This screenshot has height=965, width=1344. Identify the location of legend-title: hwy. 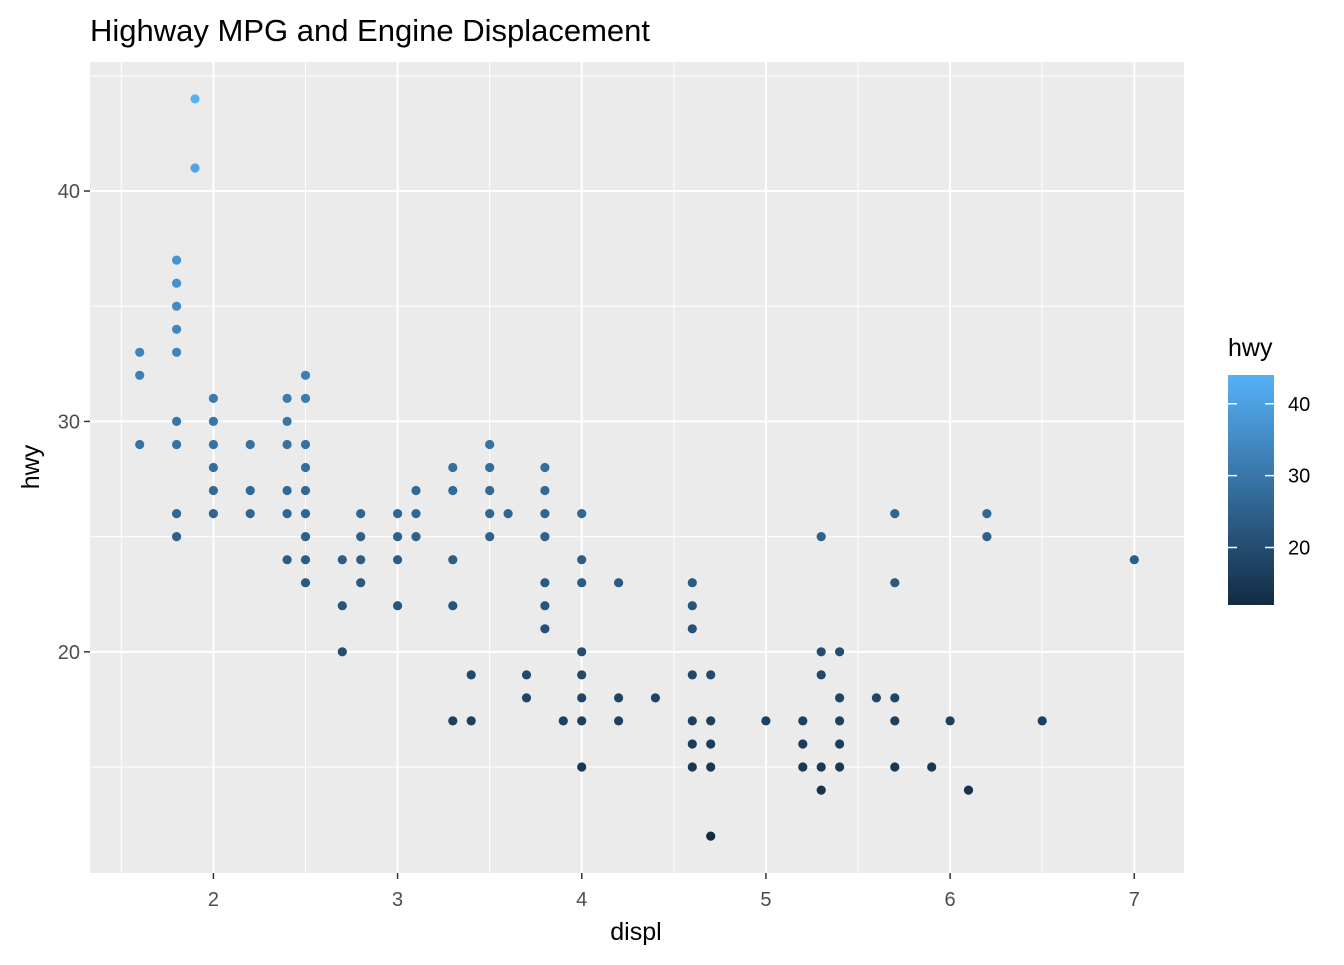
(1250, 348).